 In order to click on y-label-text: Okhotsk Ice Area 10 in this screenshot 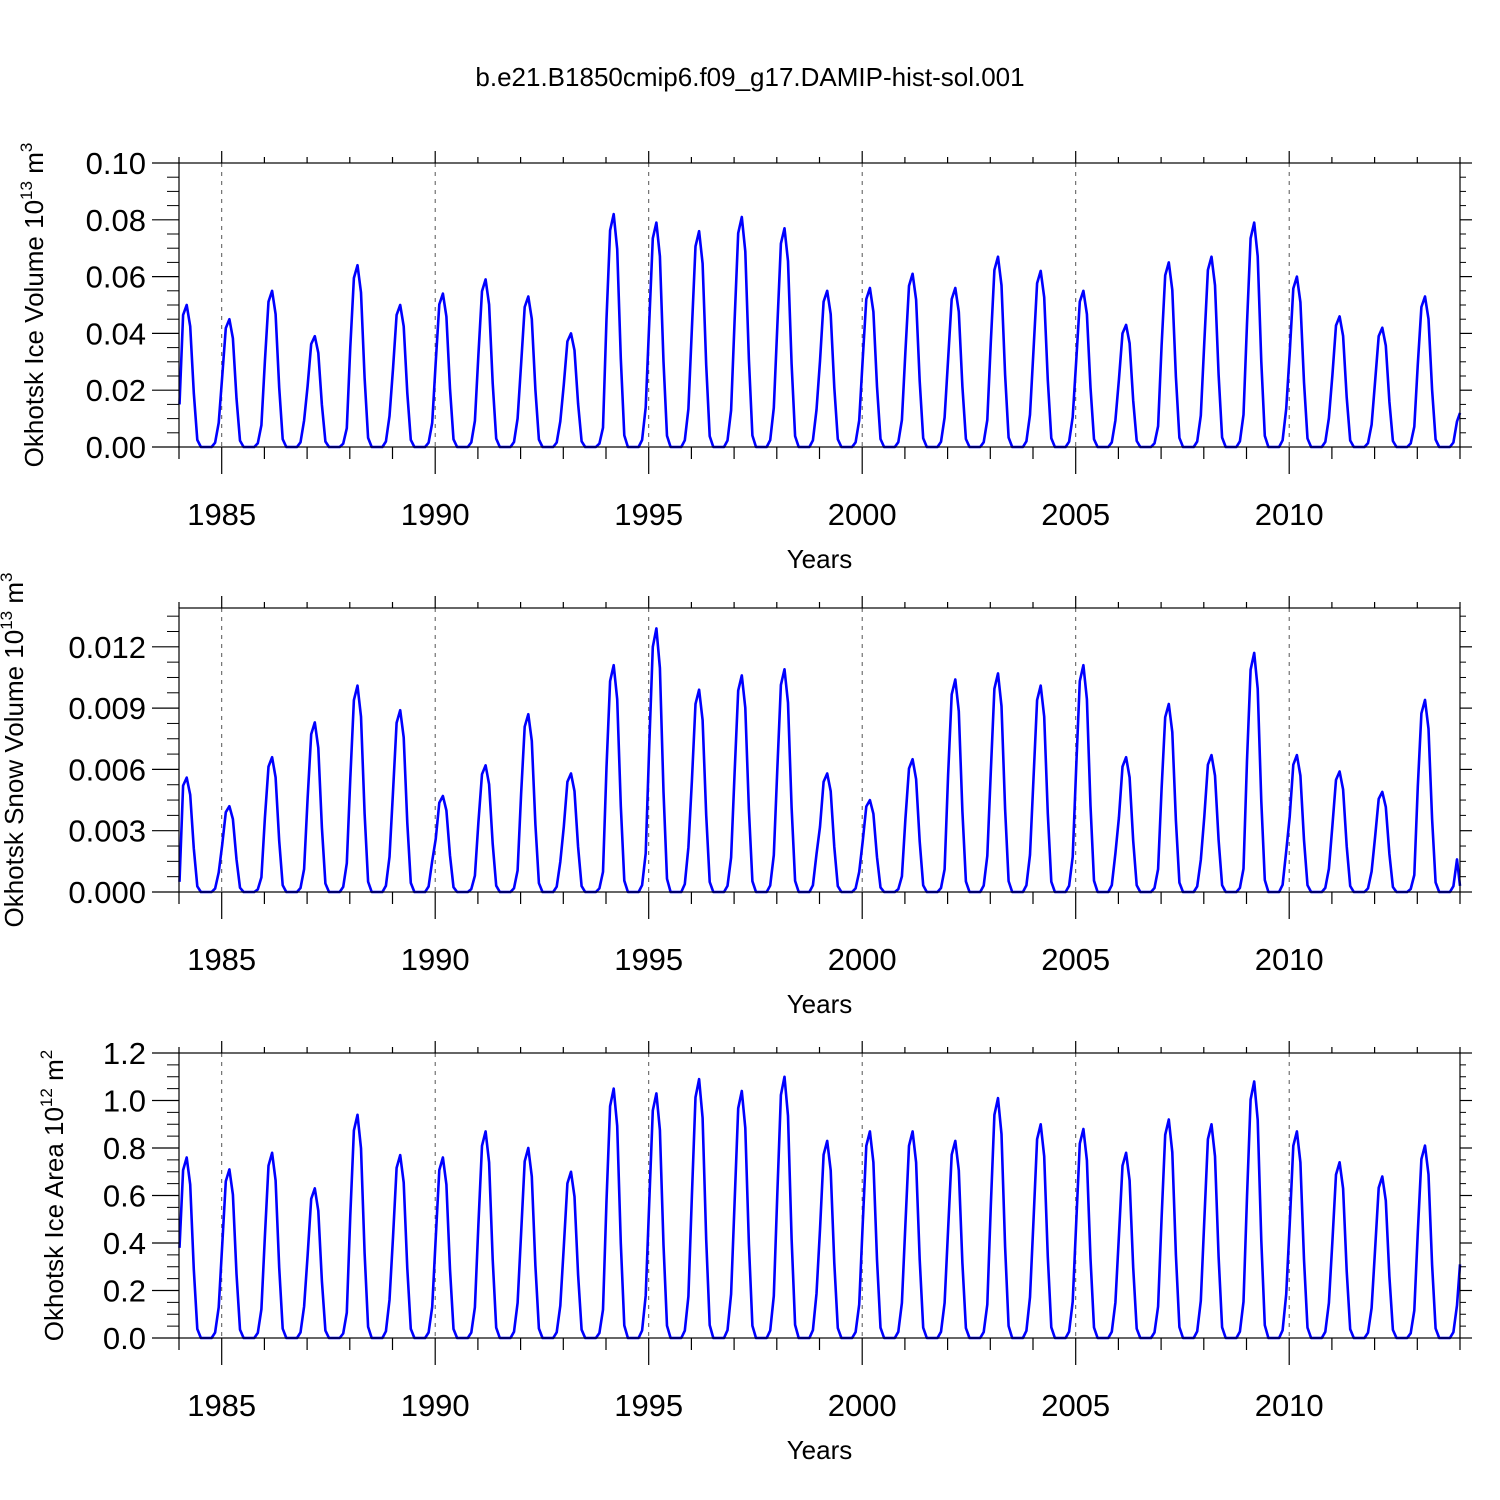, I will do `click(54, 1224)`.